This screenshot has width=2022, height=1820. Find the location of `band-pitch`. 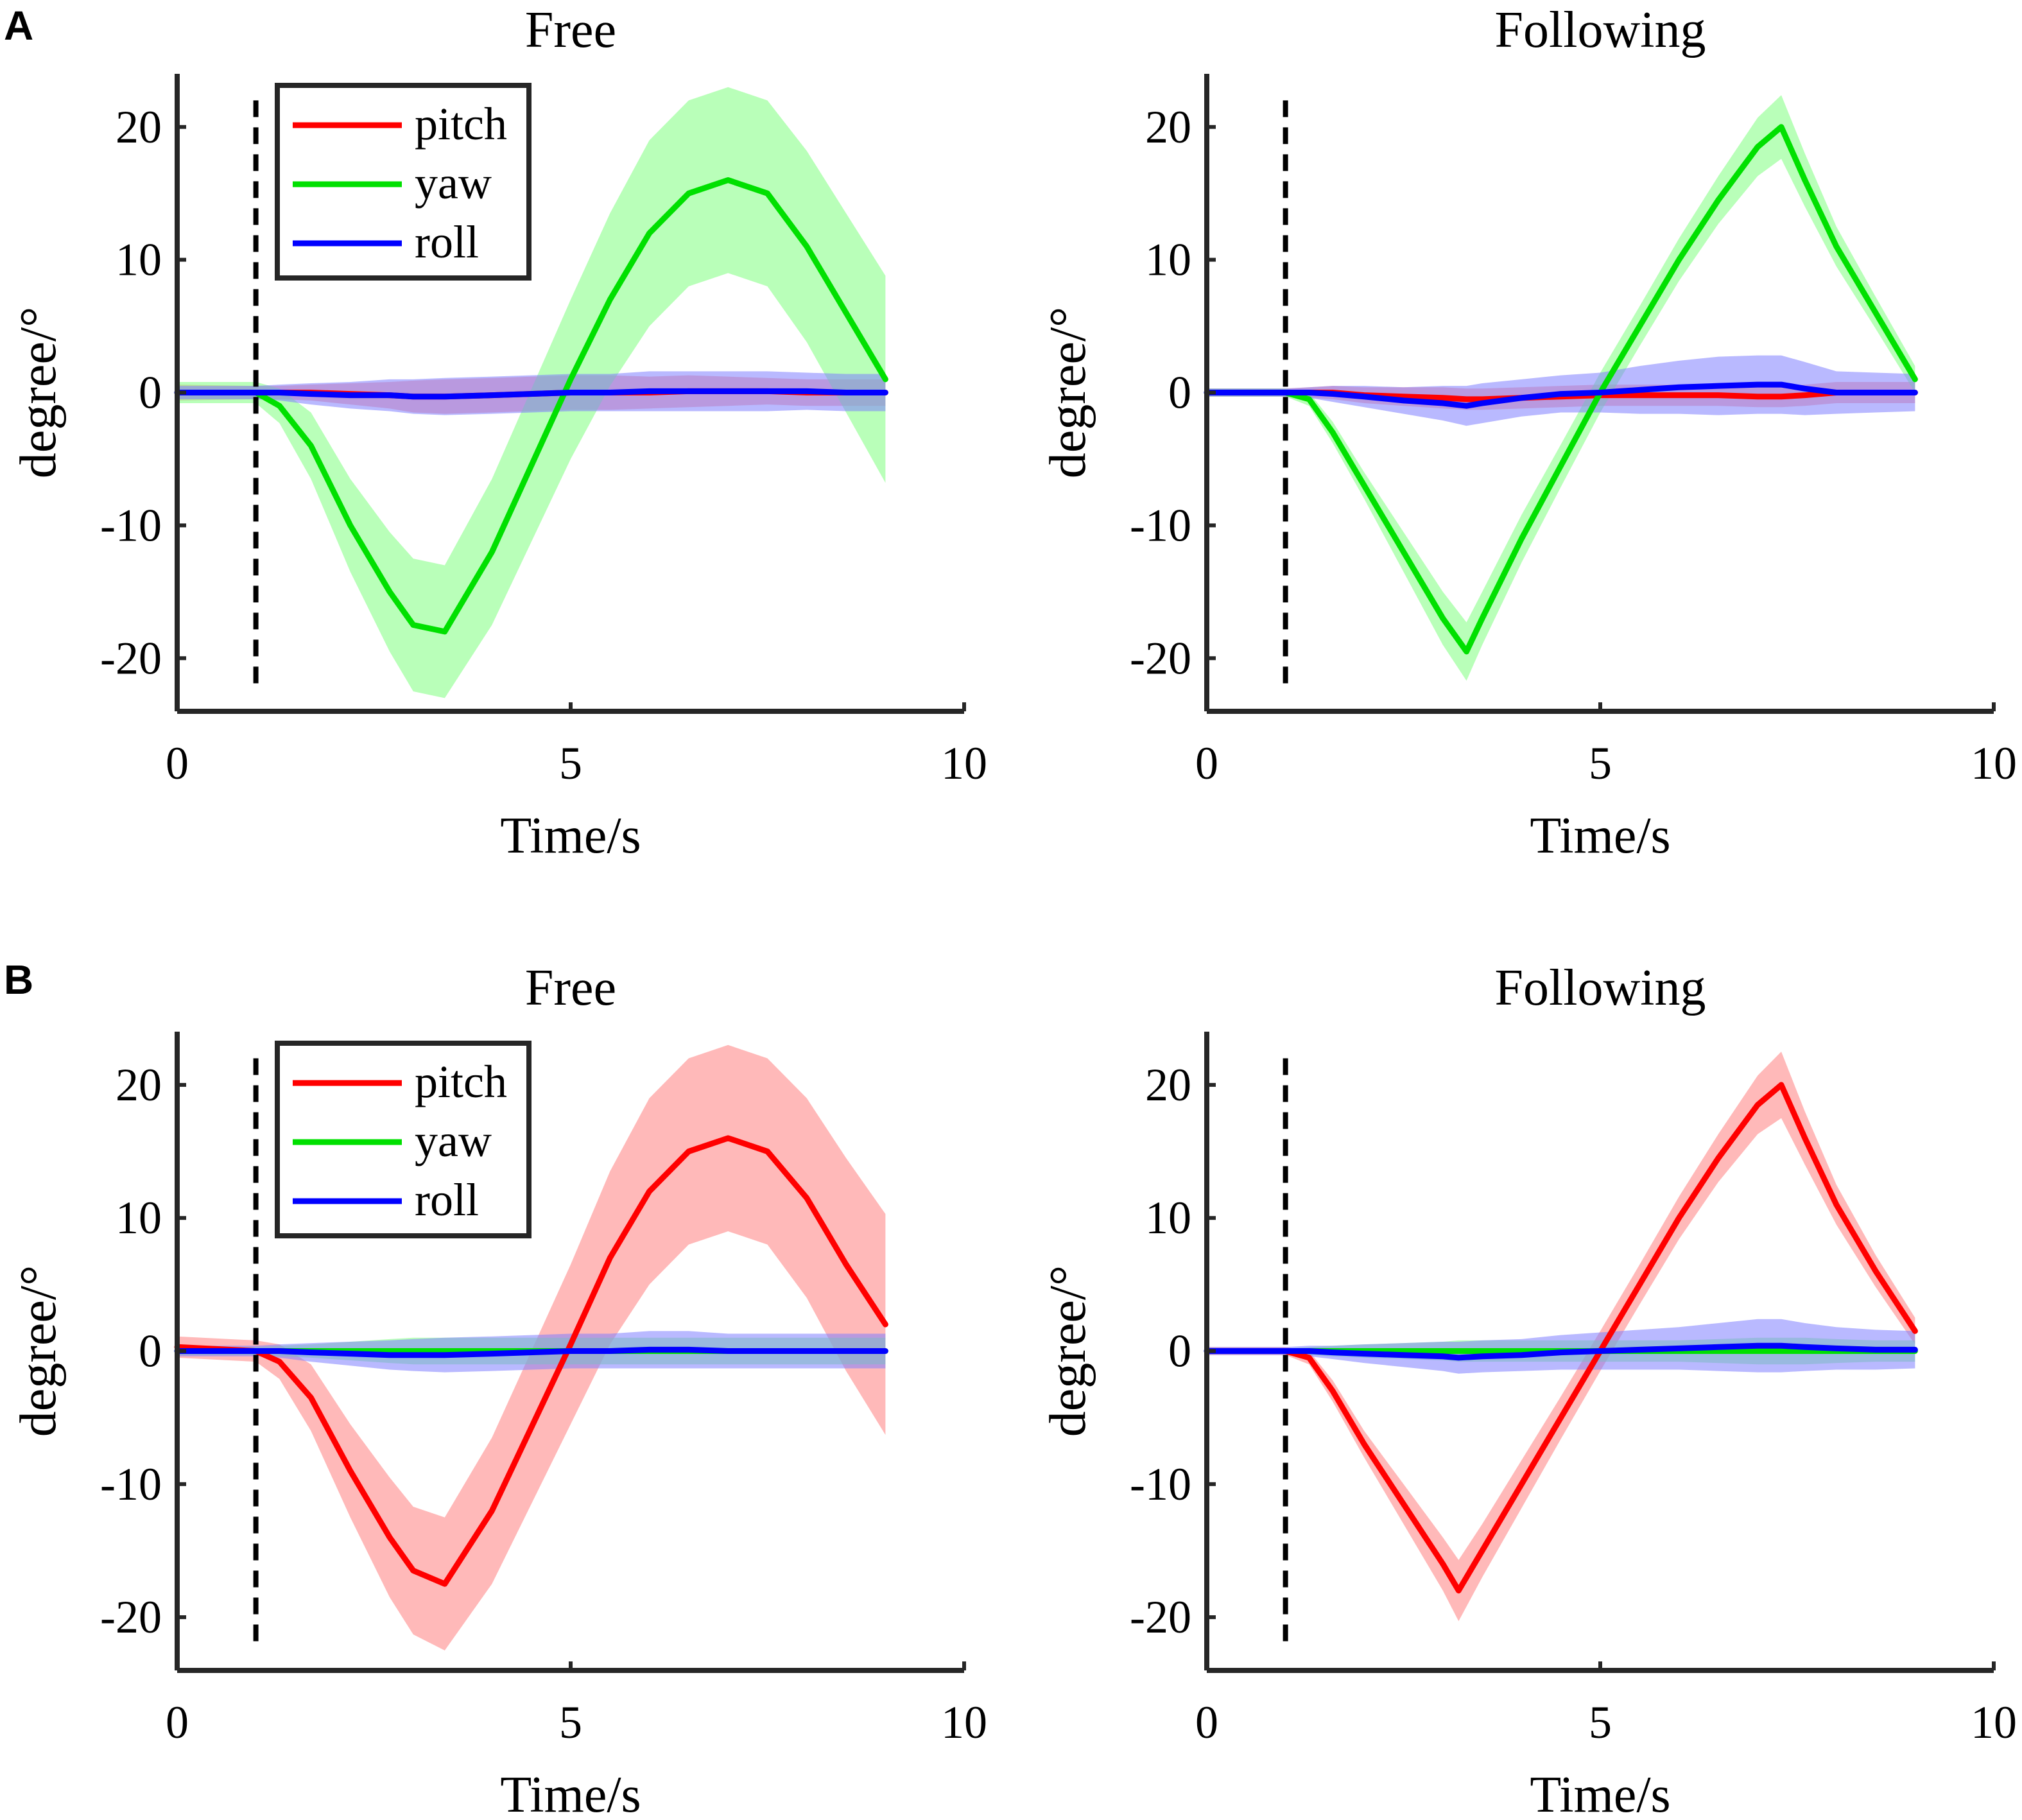

band-pitch is located at coordinates (531, 1347).